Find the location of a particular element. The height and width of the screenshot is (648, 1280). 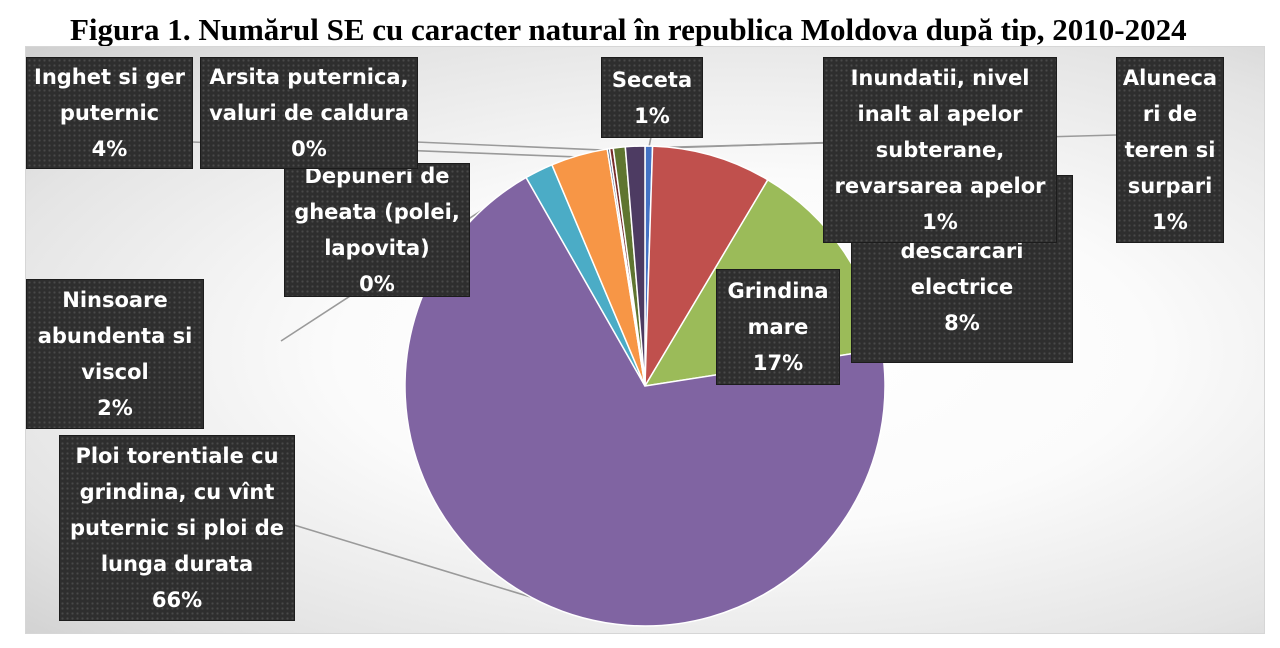

data-label-name: Ninsoare abundenta si viscol is located at coordinates (115, 336).